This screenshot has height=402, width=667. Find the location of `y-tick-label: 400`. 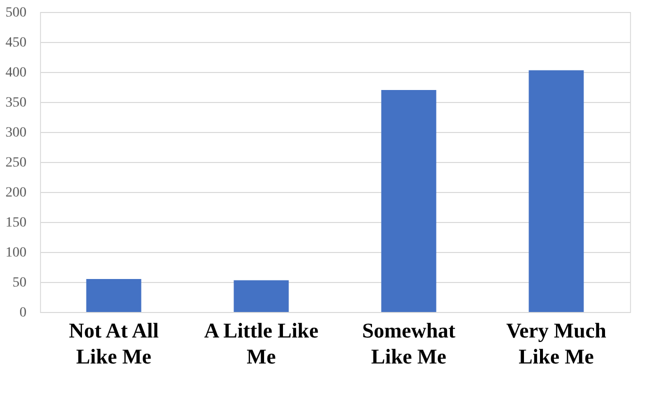

y-tick-label: 400 is located at coordinates (16, 73).